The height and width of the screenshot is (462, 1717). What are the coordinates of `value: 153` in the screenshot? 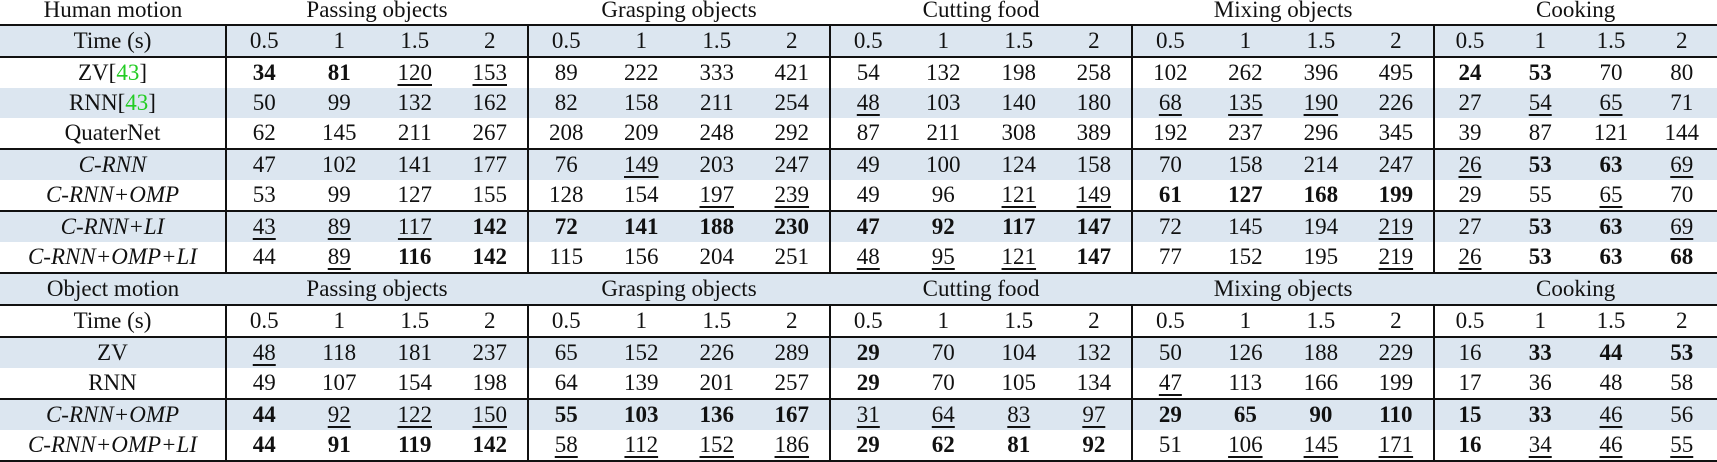 It's located at (490, 72).